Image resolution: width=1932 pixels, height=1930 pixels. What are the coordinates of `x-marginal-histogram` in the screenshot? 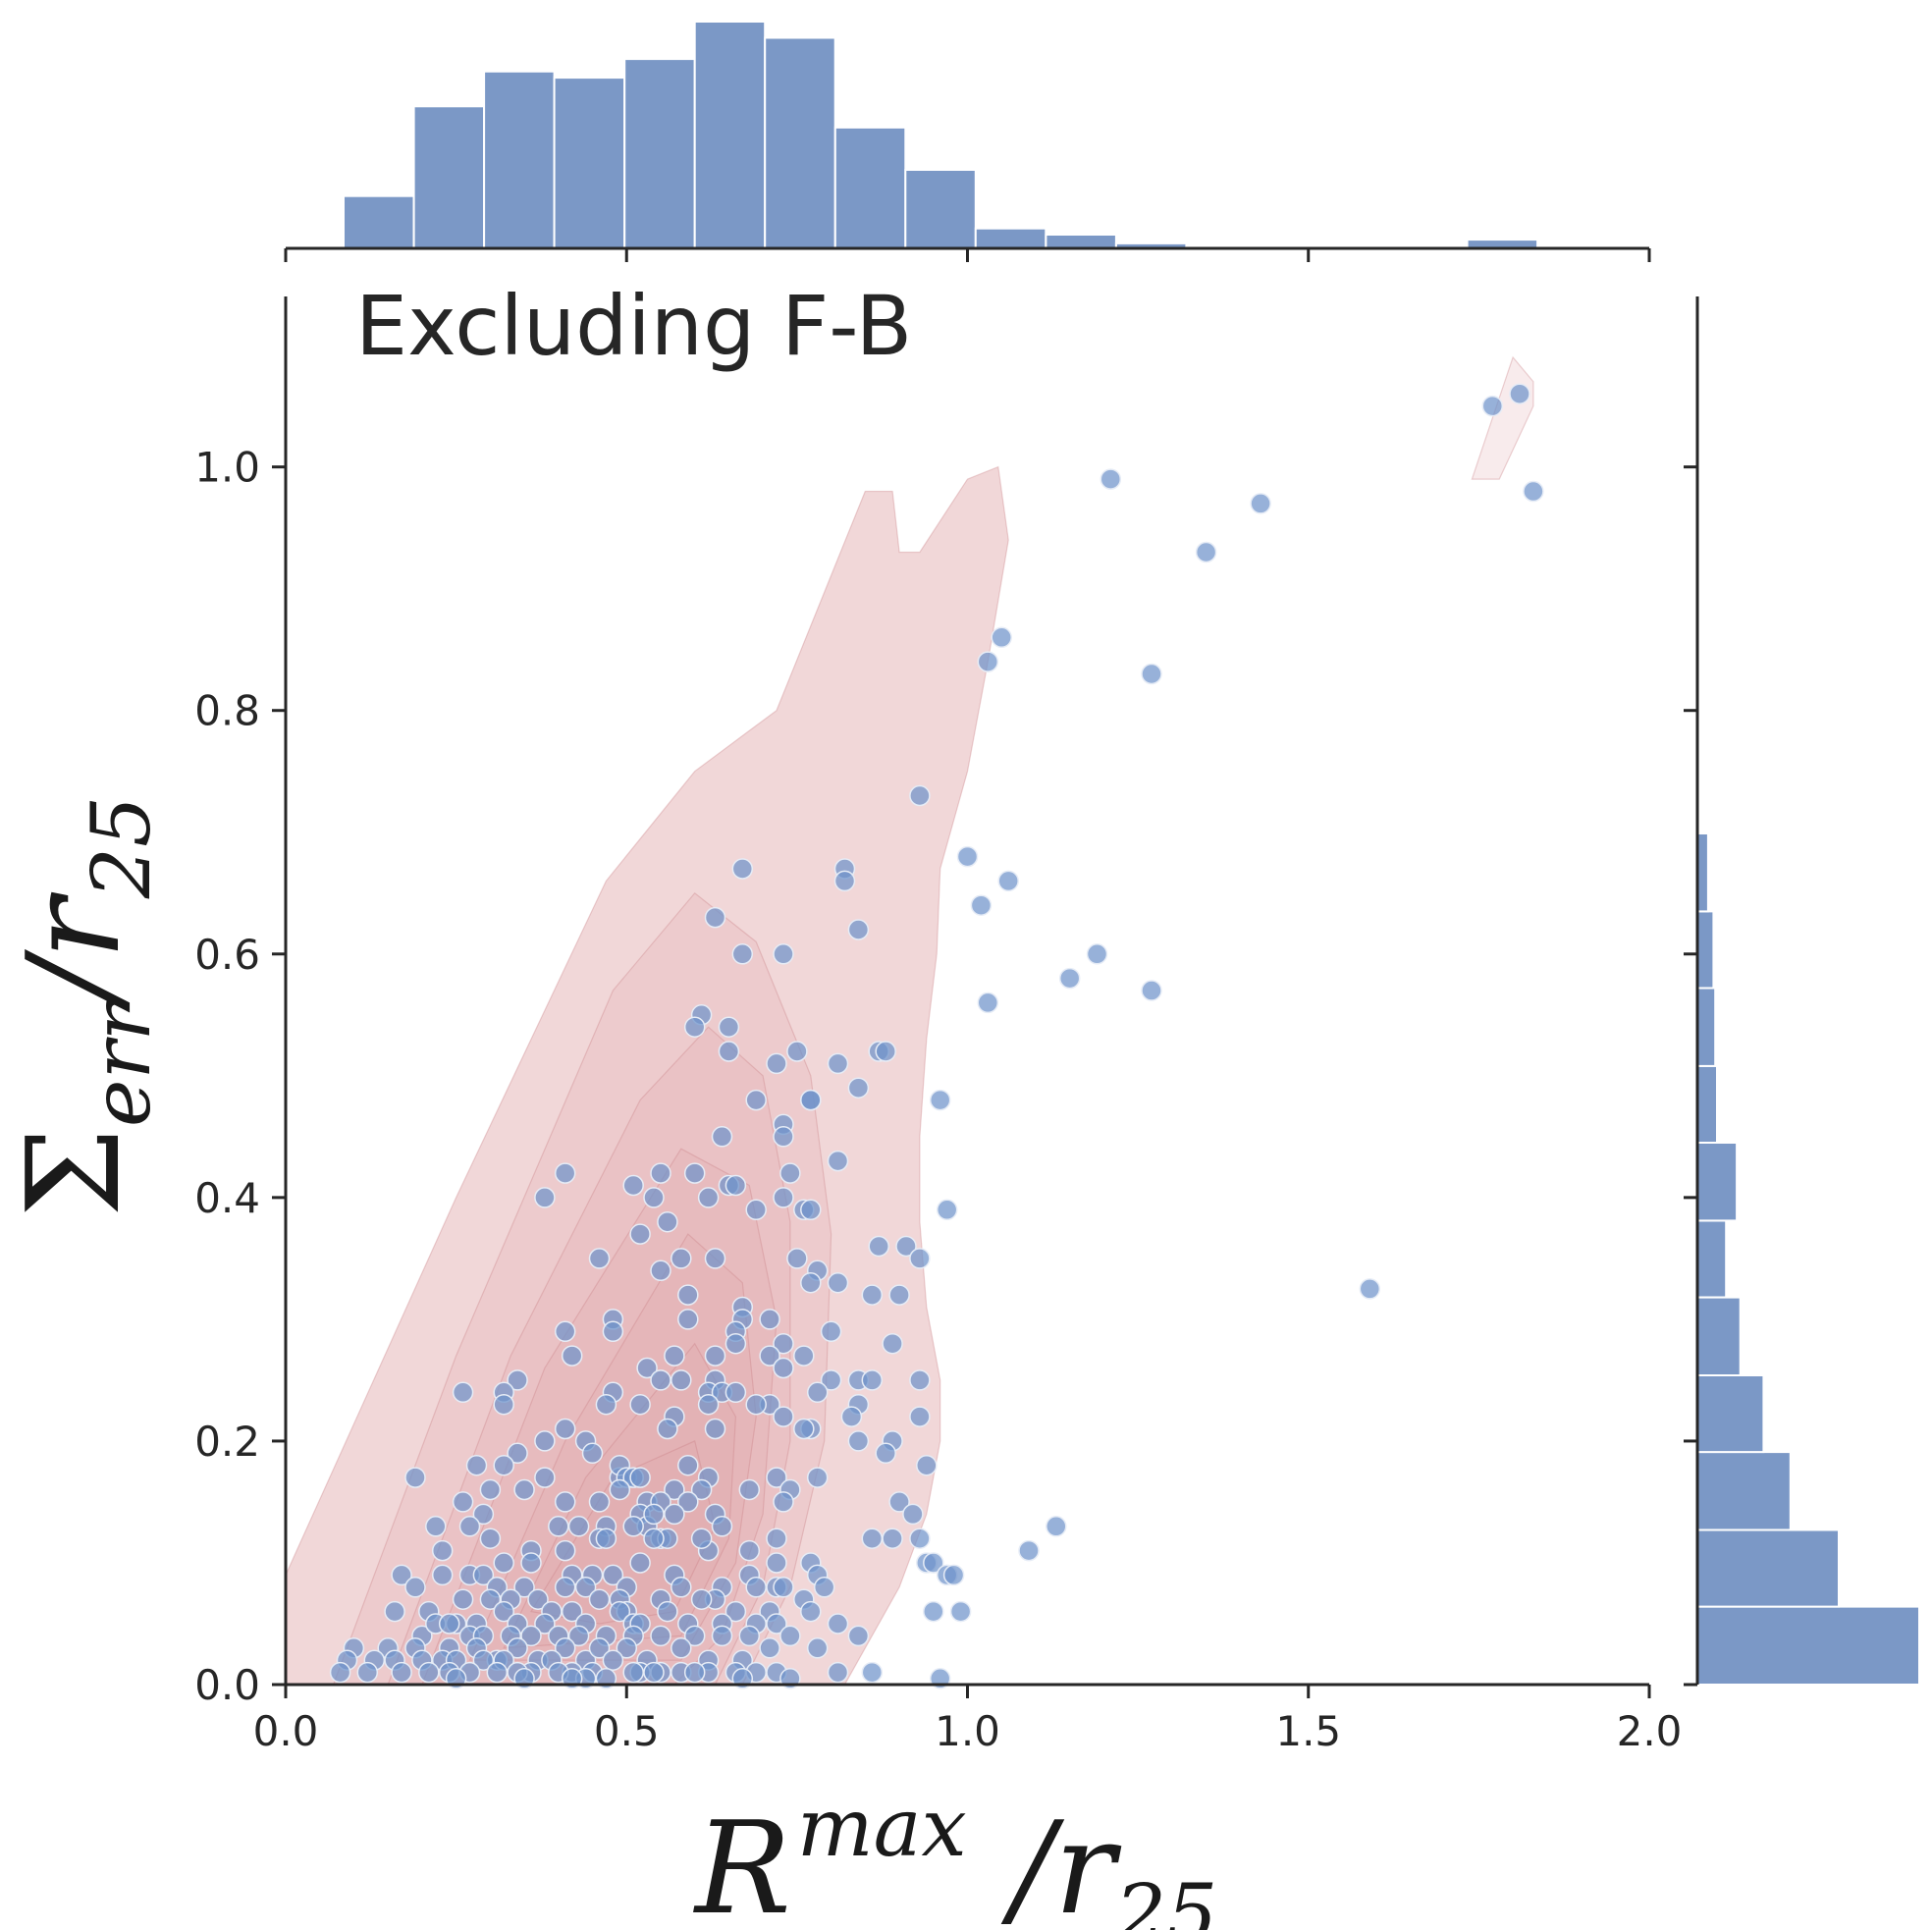 It's located at (941, 135).